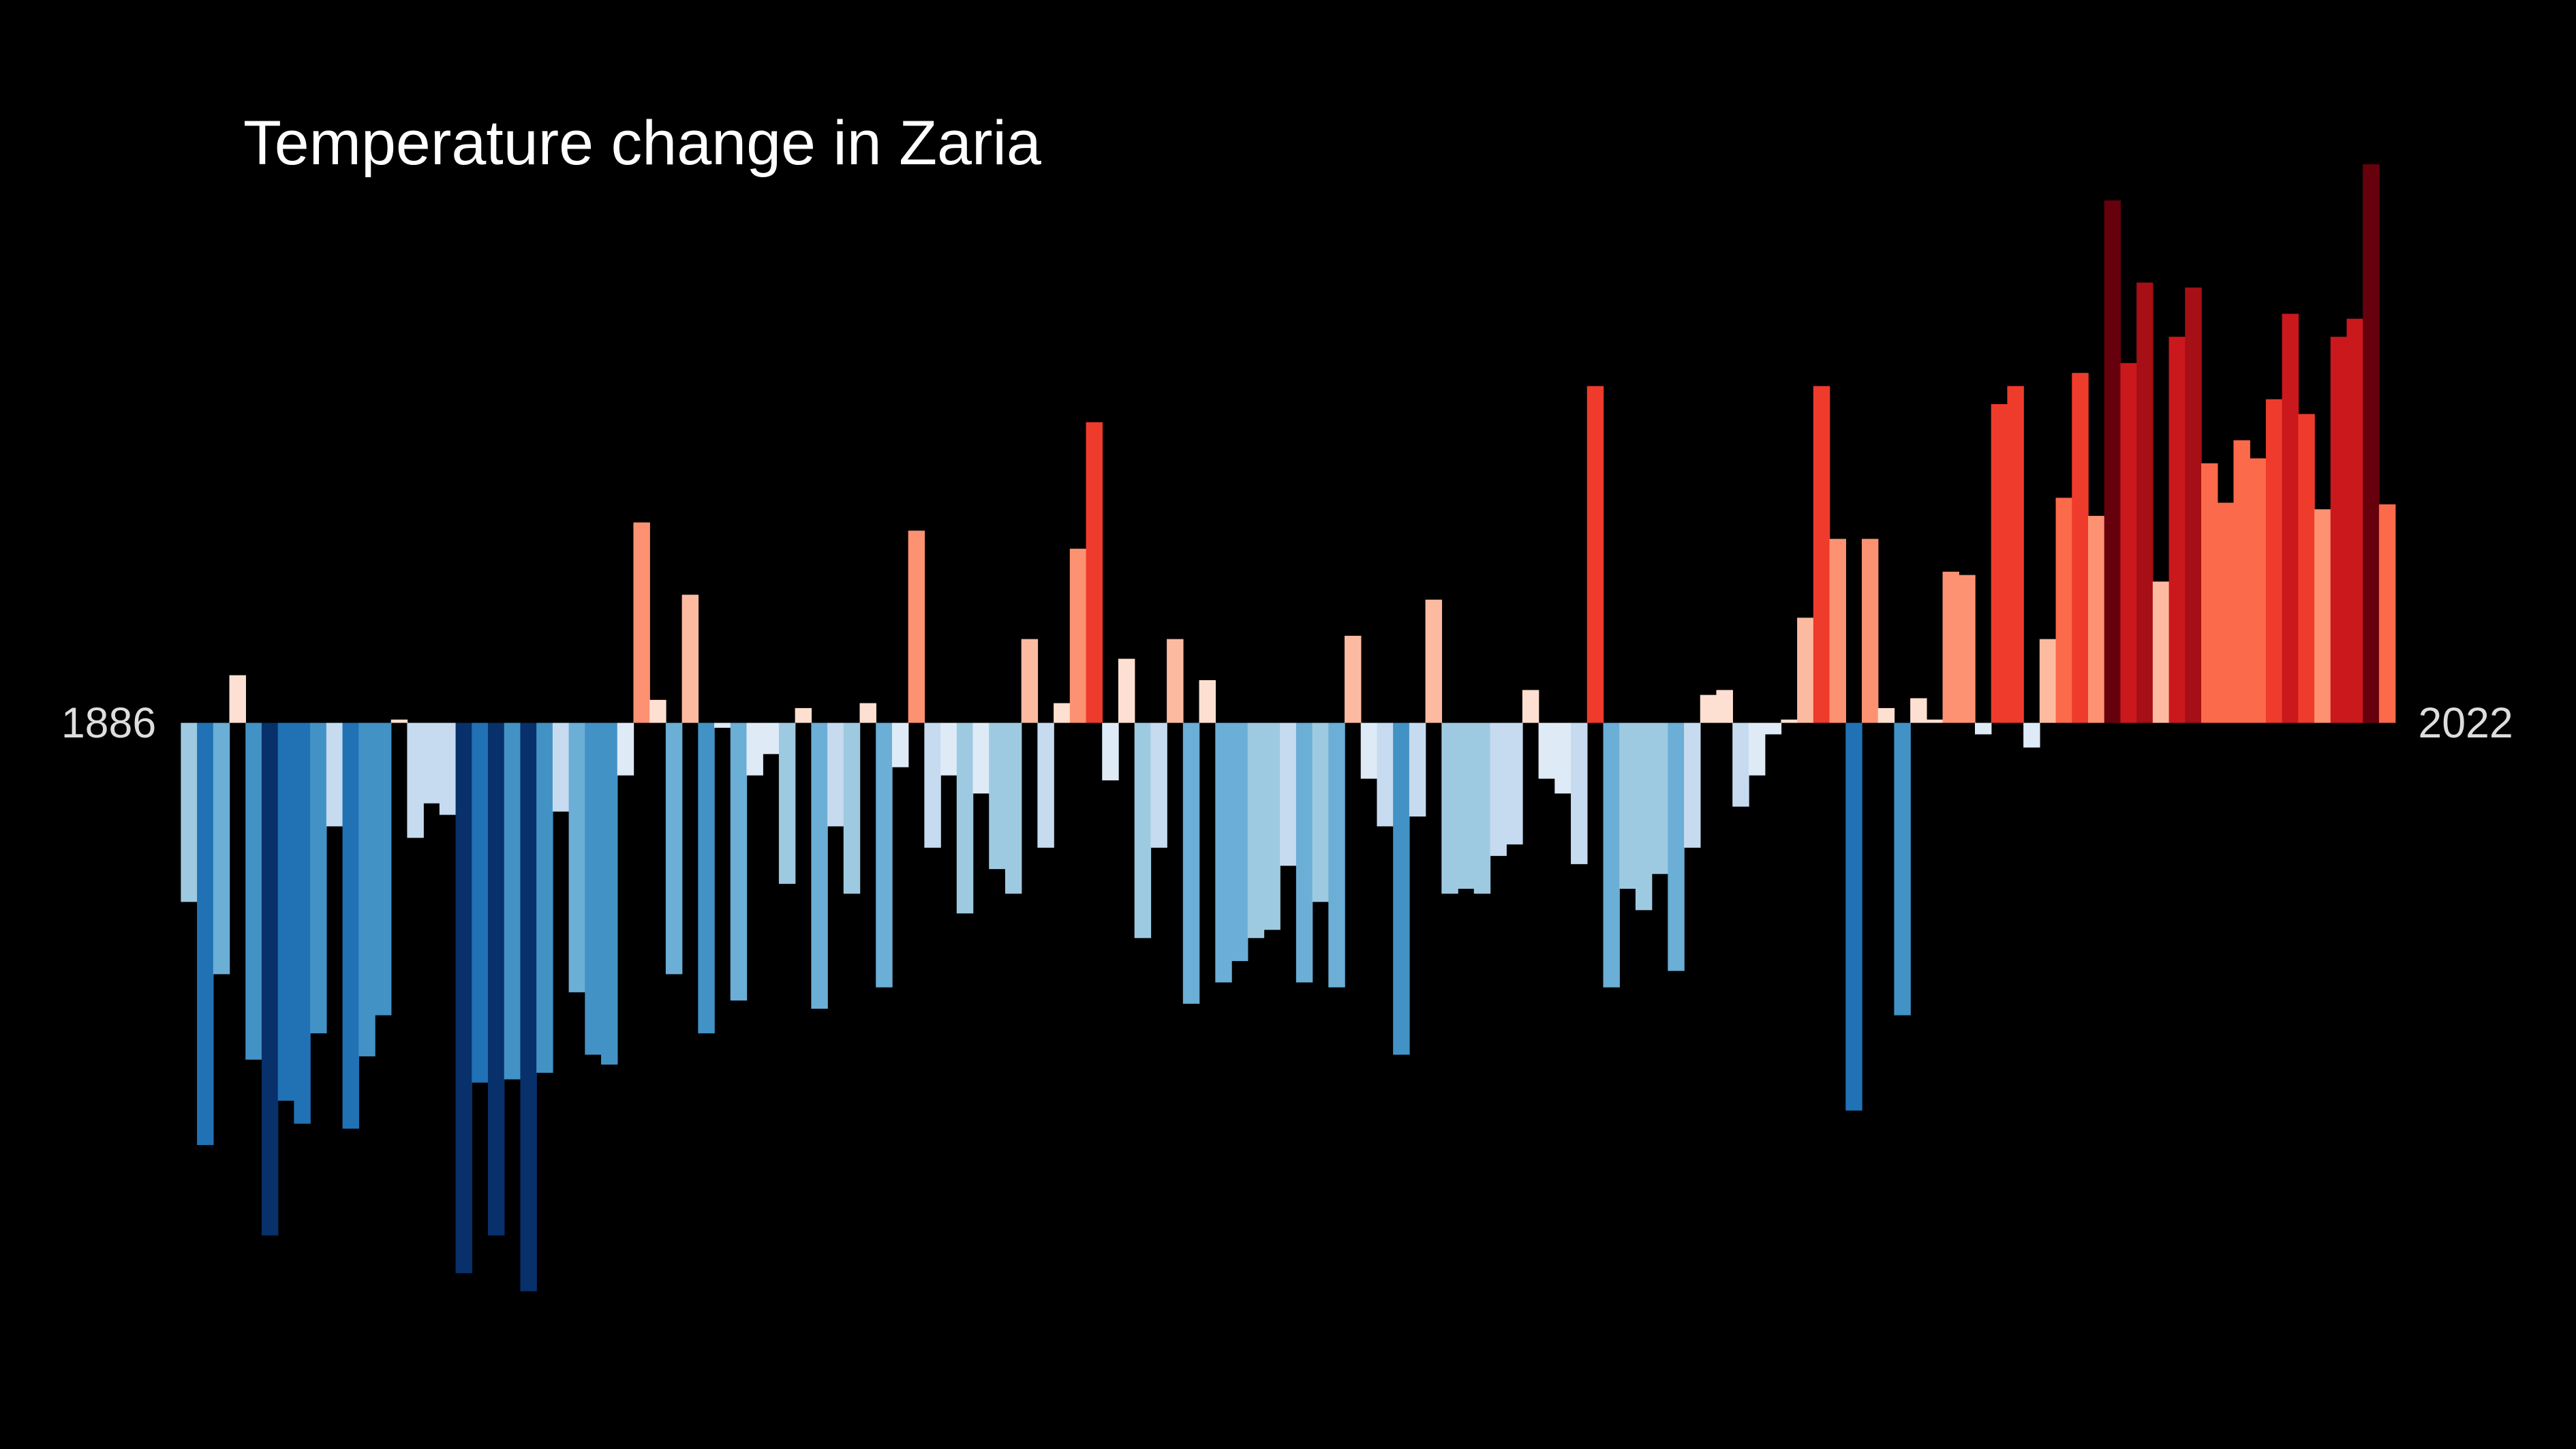 This screenshot has height=1449, width=2576. What do you see at coordinates (2465, 723) in the screenshot?
I see `x-tick-label: 2022` at bounding box center [2465, 723].